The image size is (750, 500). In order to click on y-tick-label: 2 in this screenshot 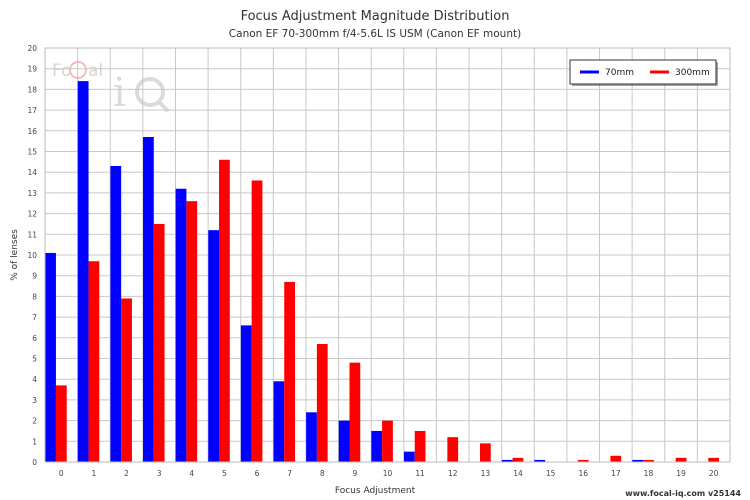, I will do `click(34, 421)`.